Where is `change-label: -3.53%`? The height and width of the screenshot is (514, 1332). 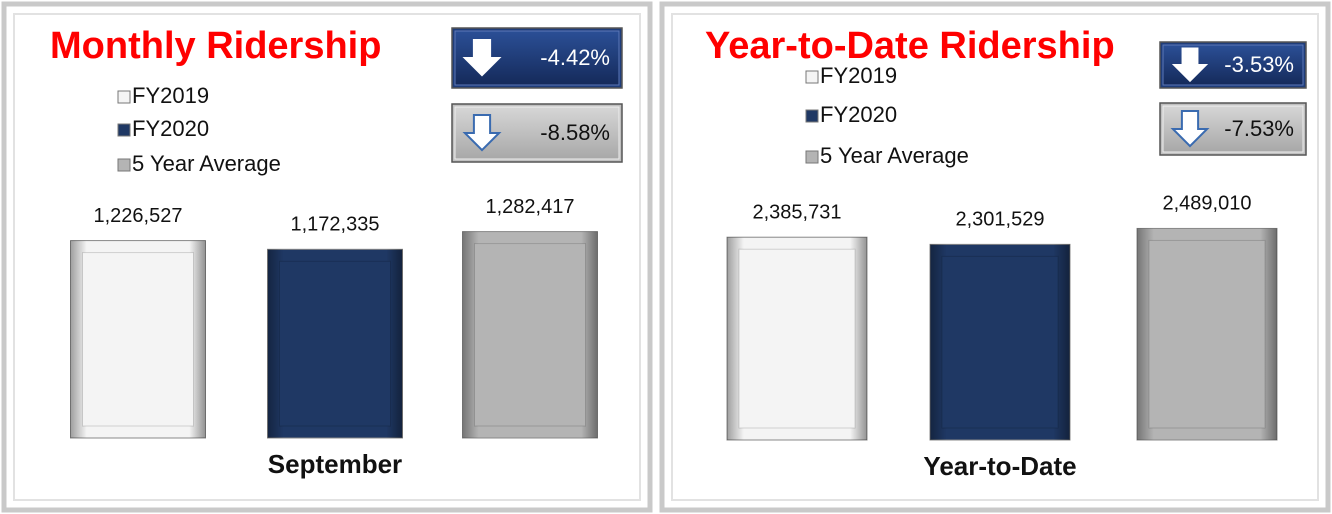
change-label: -3.53% is located at coordinates (1259, 64).